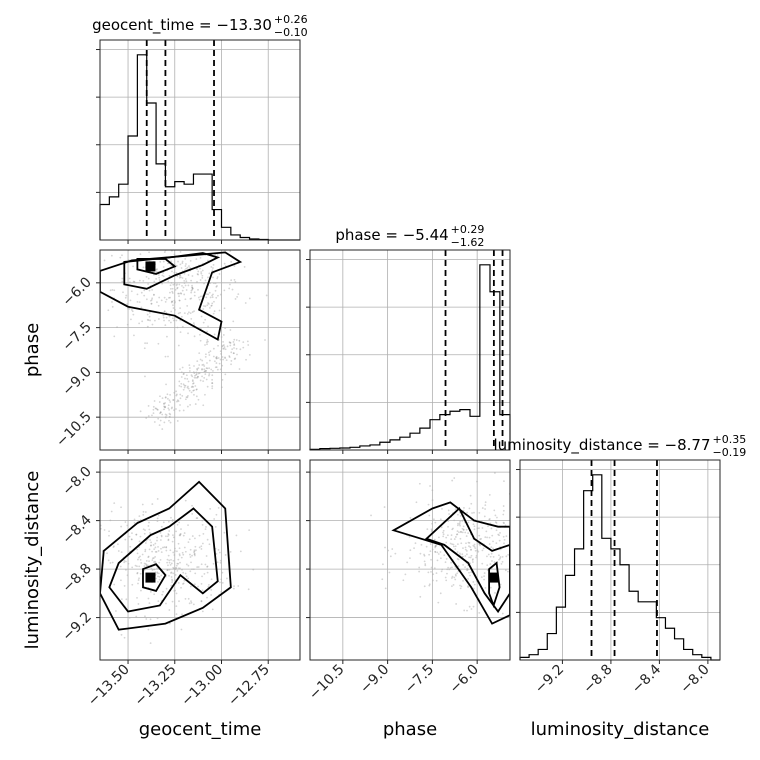  I want to click on contour-level, so click(163, 560).